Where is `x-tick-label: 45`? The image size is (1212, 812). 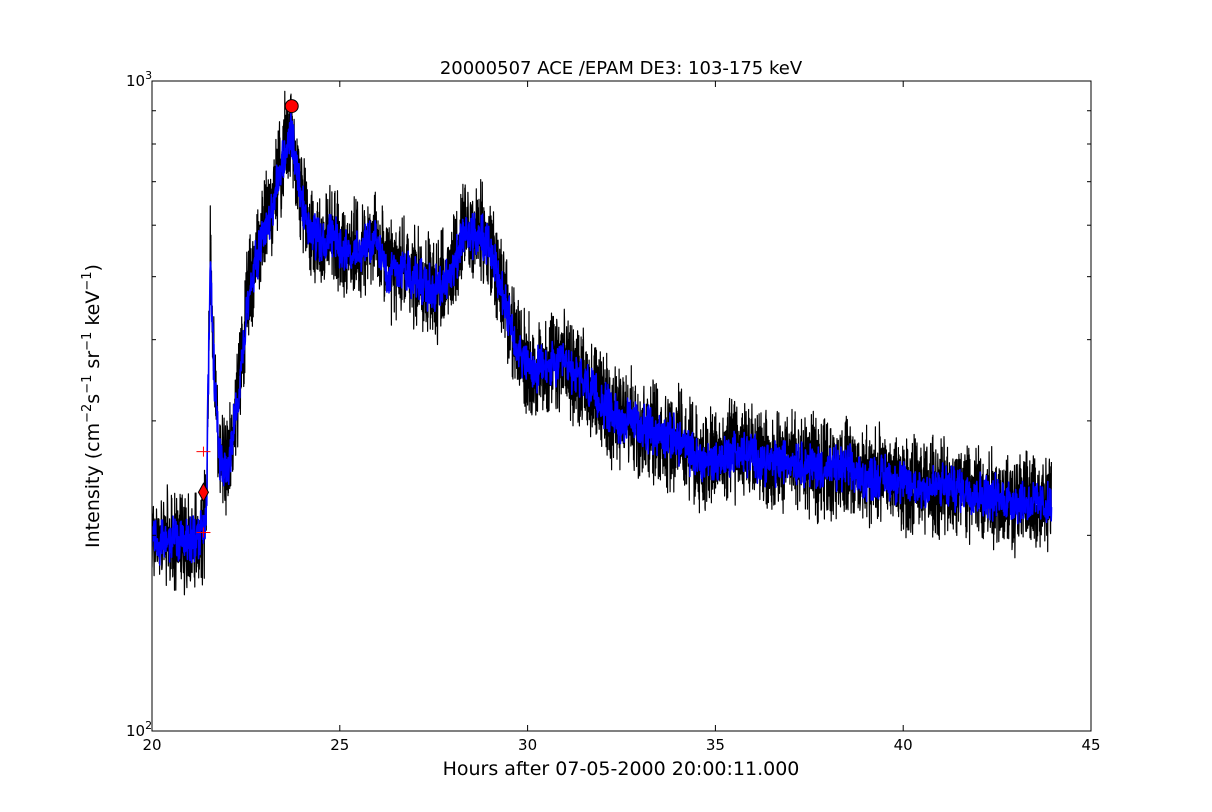
x-tick-label: 45 is located at coordinates (1090, 745).